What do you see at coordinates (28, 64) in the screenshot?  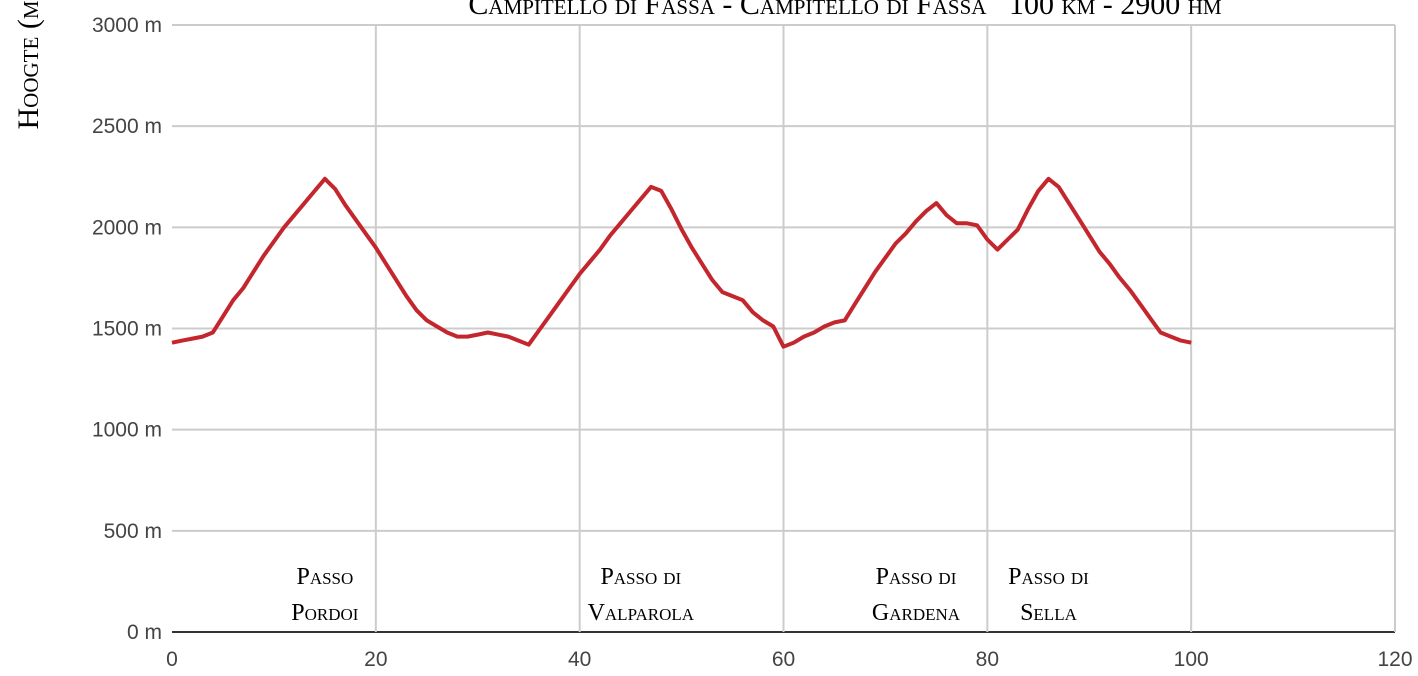 I see `y-axis-label: Hoogte (m)` at bounding box center [28, 64].